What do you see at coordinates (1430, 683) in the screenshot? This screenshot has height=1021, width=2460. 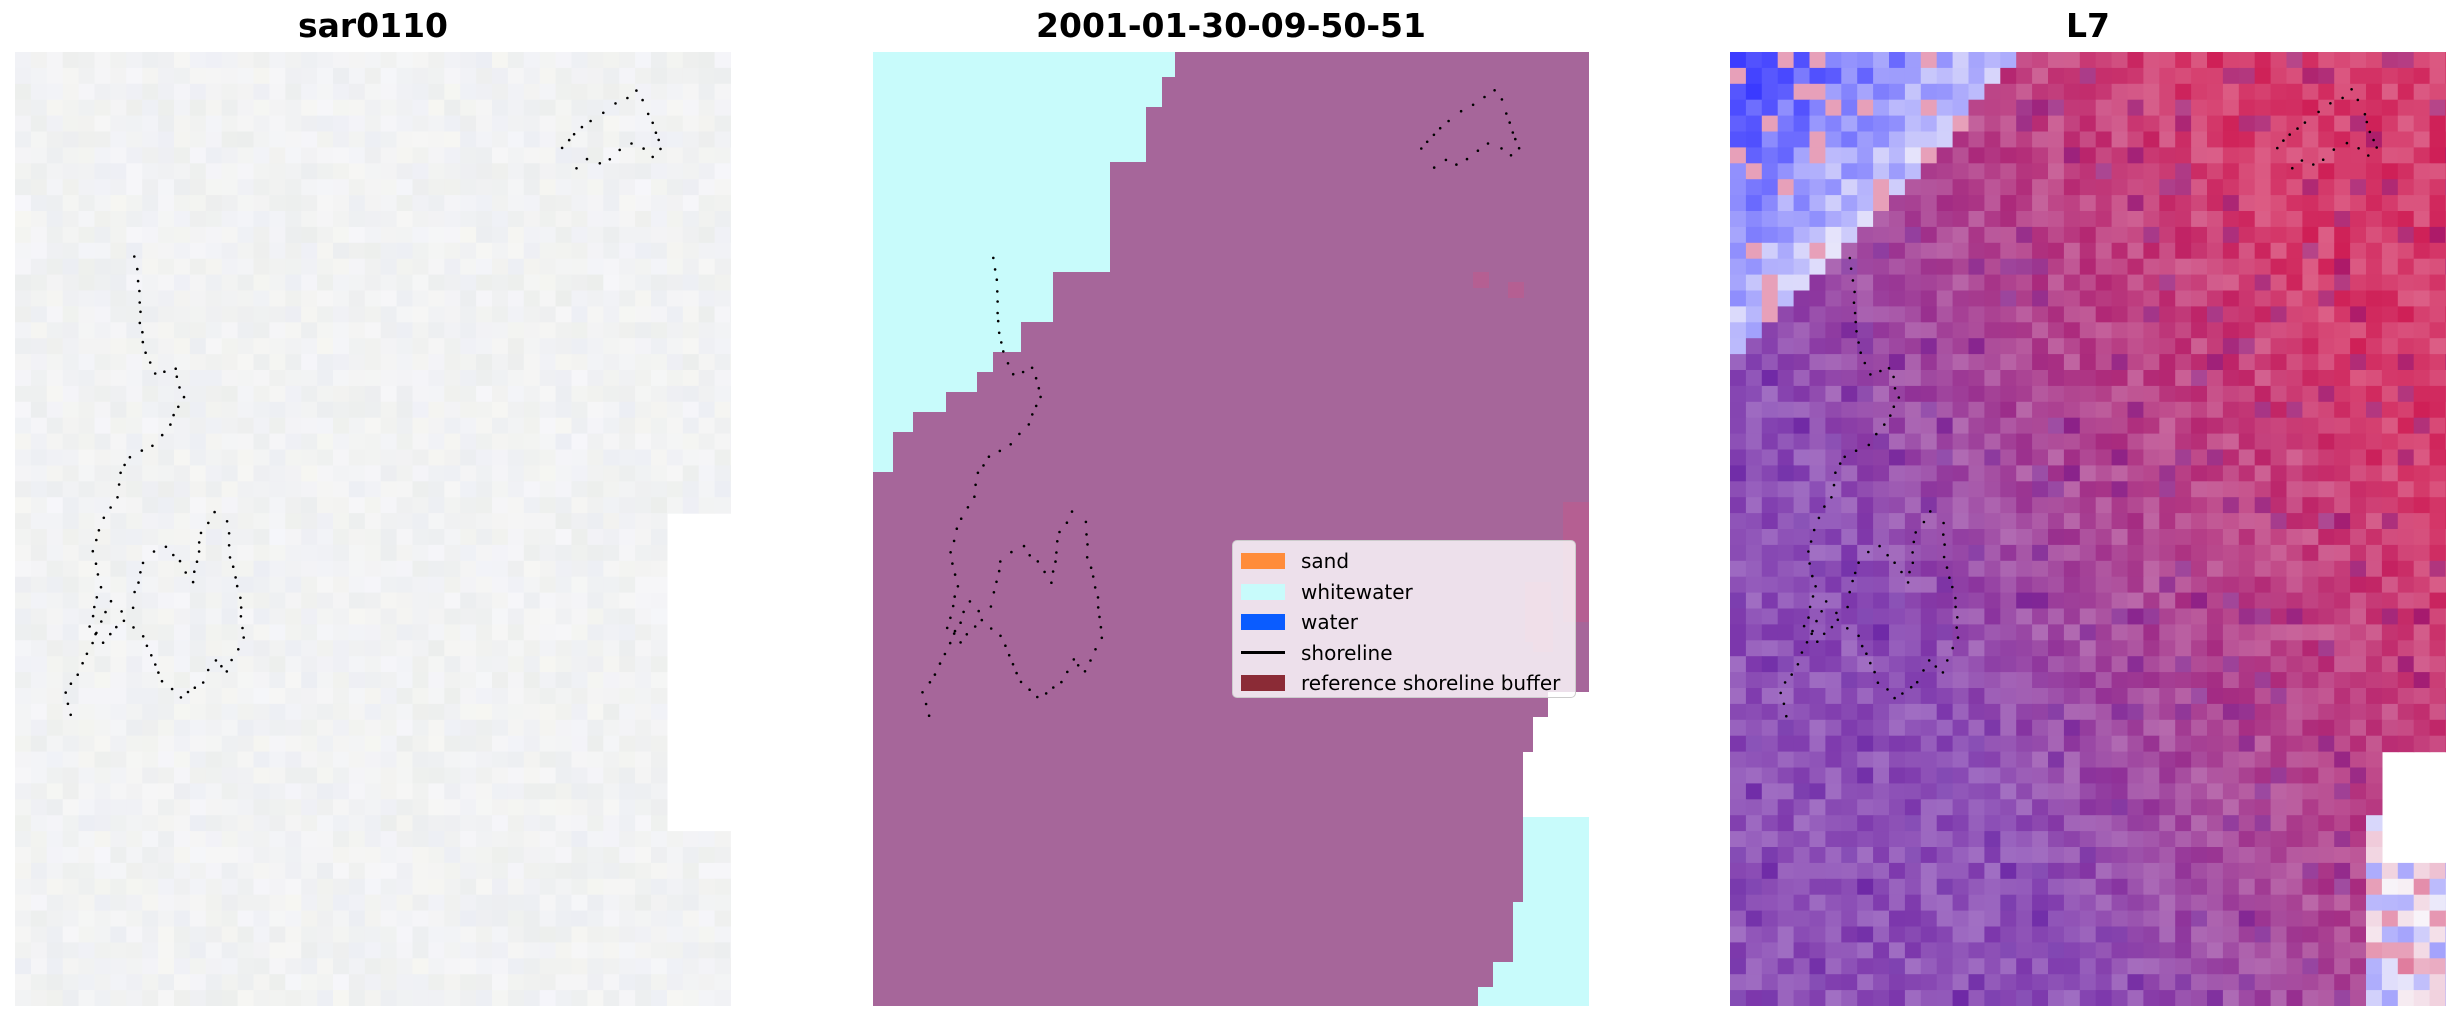 I see `legend-label-buffer: reference shoreline buffer` at bounding box center [1430, 683].